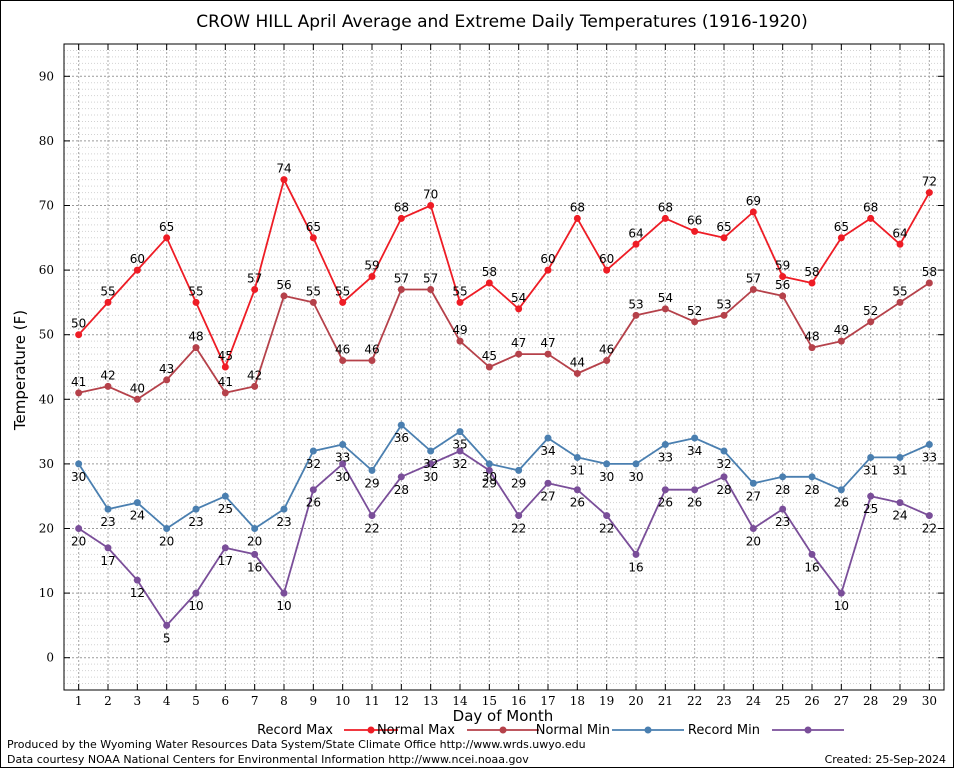  I want to click on legend: Record Max Normal Max Normal Min Record Min, so click(550, 730).